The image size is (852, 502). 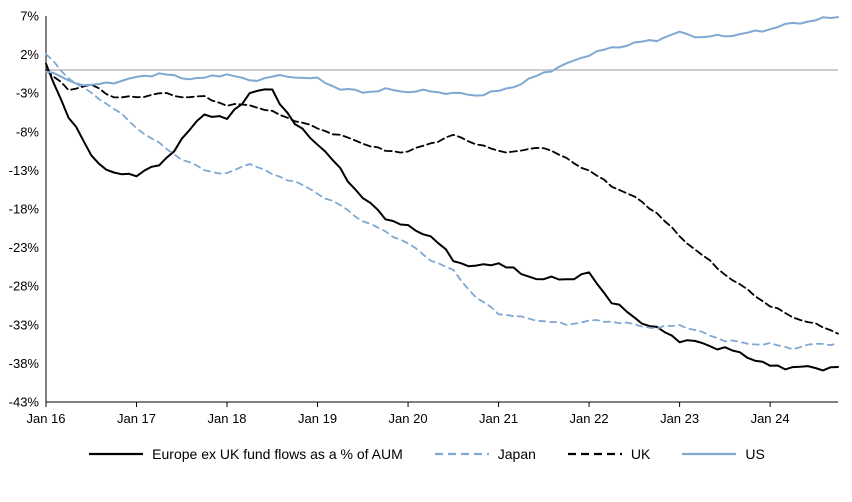 What do you see at coordinates (640, 454) in the screenshot?
I see `legend-label: UK` at bounding box center [640, 454].